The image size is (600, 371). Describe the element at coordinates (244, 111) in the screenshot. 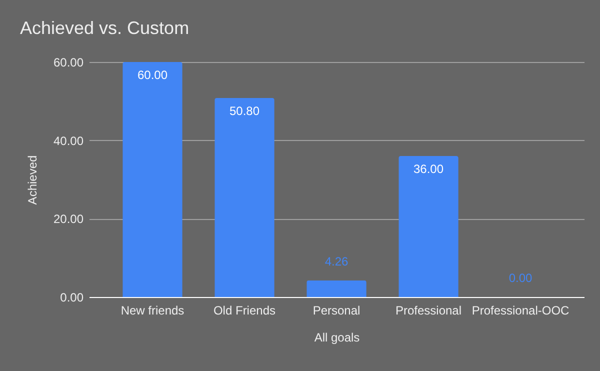

I see `data-label: 50.80` at that location.